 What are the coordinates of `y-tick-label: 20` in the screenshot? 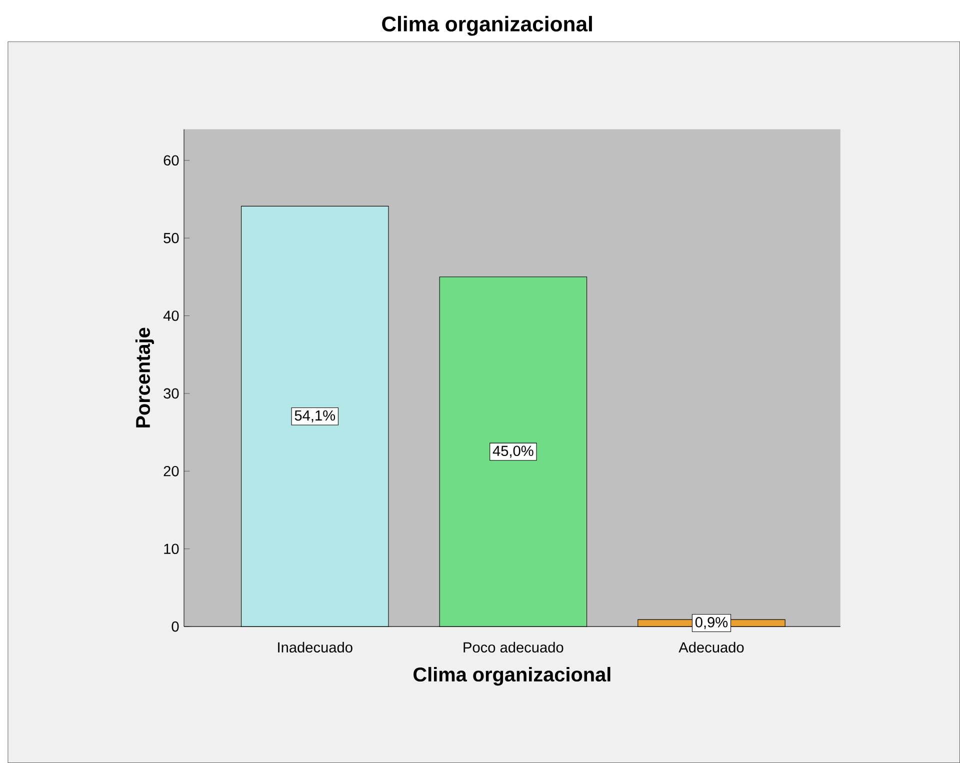 It's located at (171, 471).